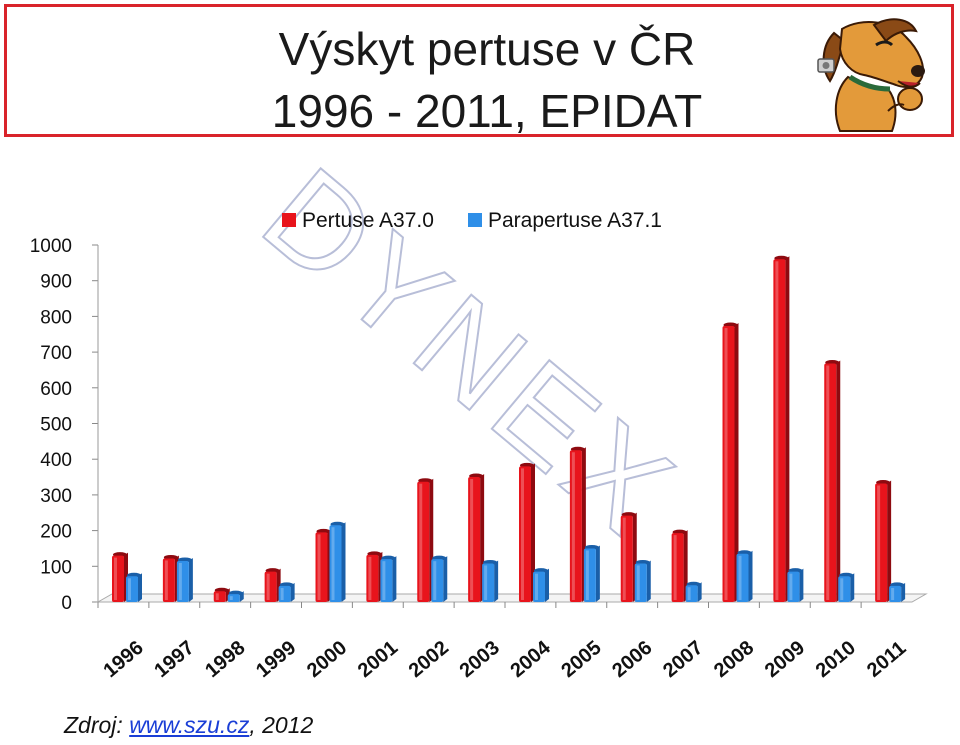 Image resolution: width=960 pixels, height=745 pixels. I want to click on y-tick-label: 800, so click(56, 317).